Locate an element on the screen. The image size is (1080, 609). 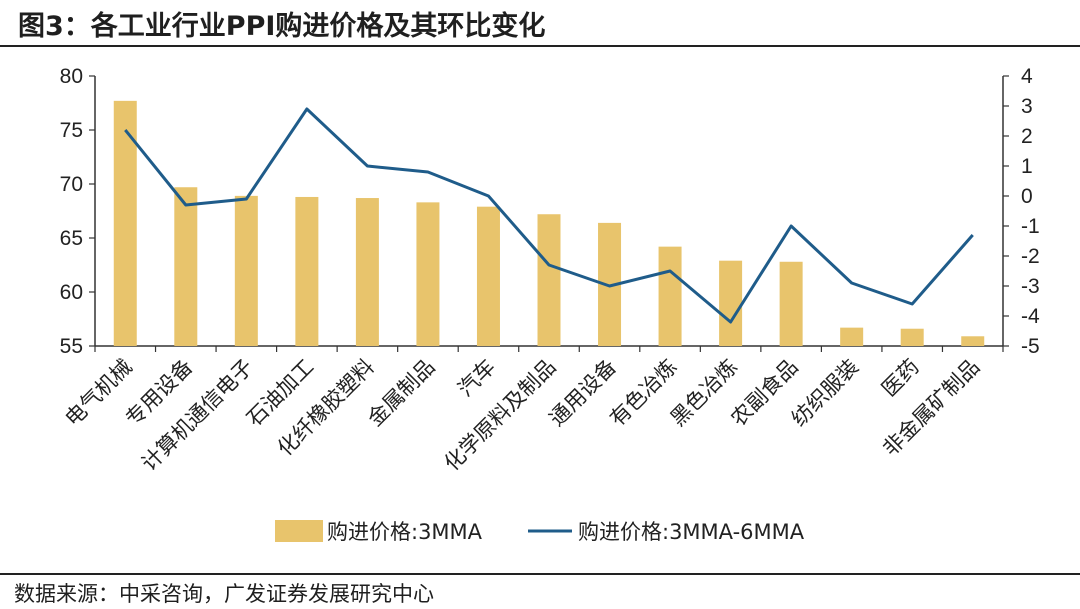
left-tick-label: 65 is located at coordinates (71, 238).